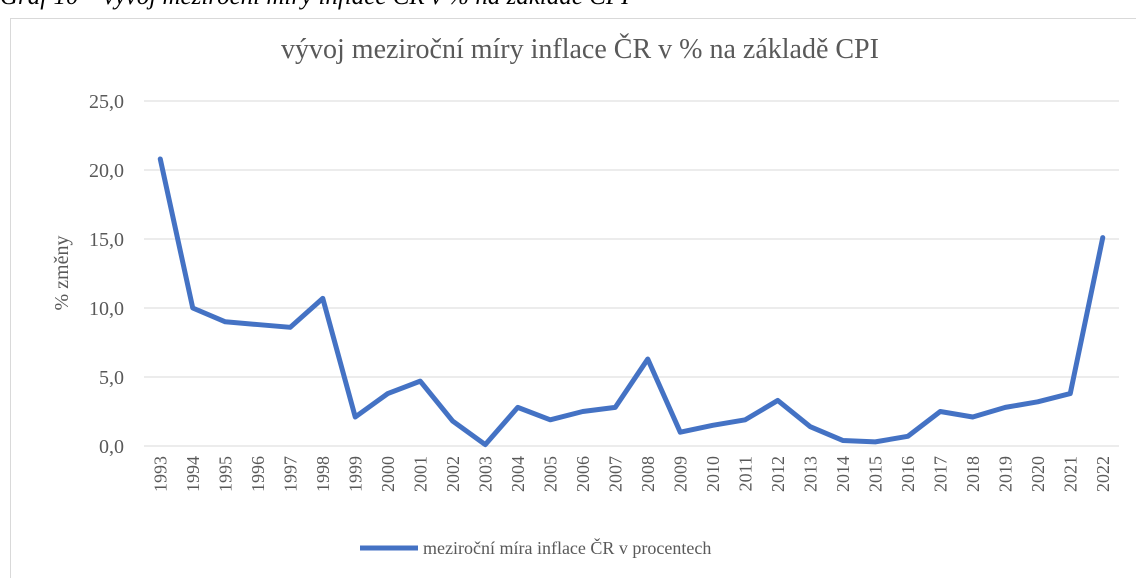 The height and width of the screenshot is (578, 1136). Describe the element at coordinates (1103, 474) in the screenshot. I see `x-tick-label: 2022` at that location.